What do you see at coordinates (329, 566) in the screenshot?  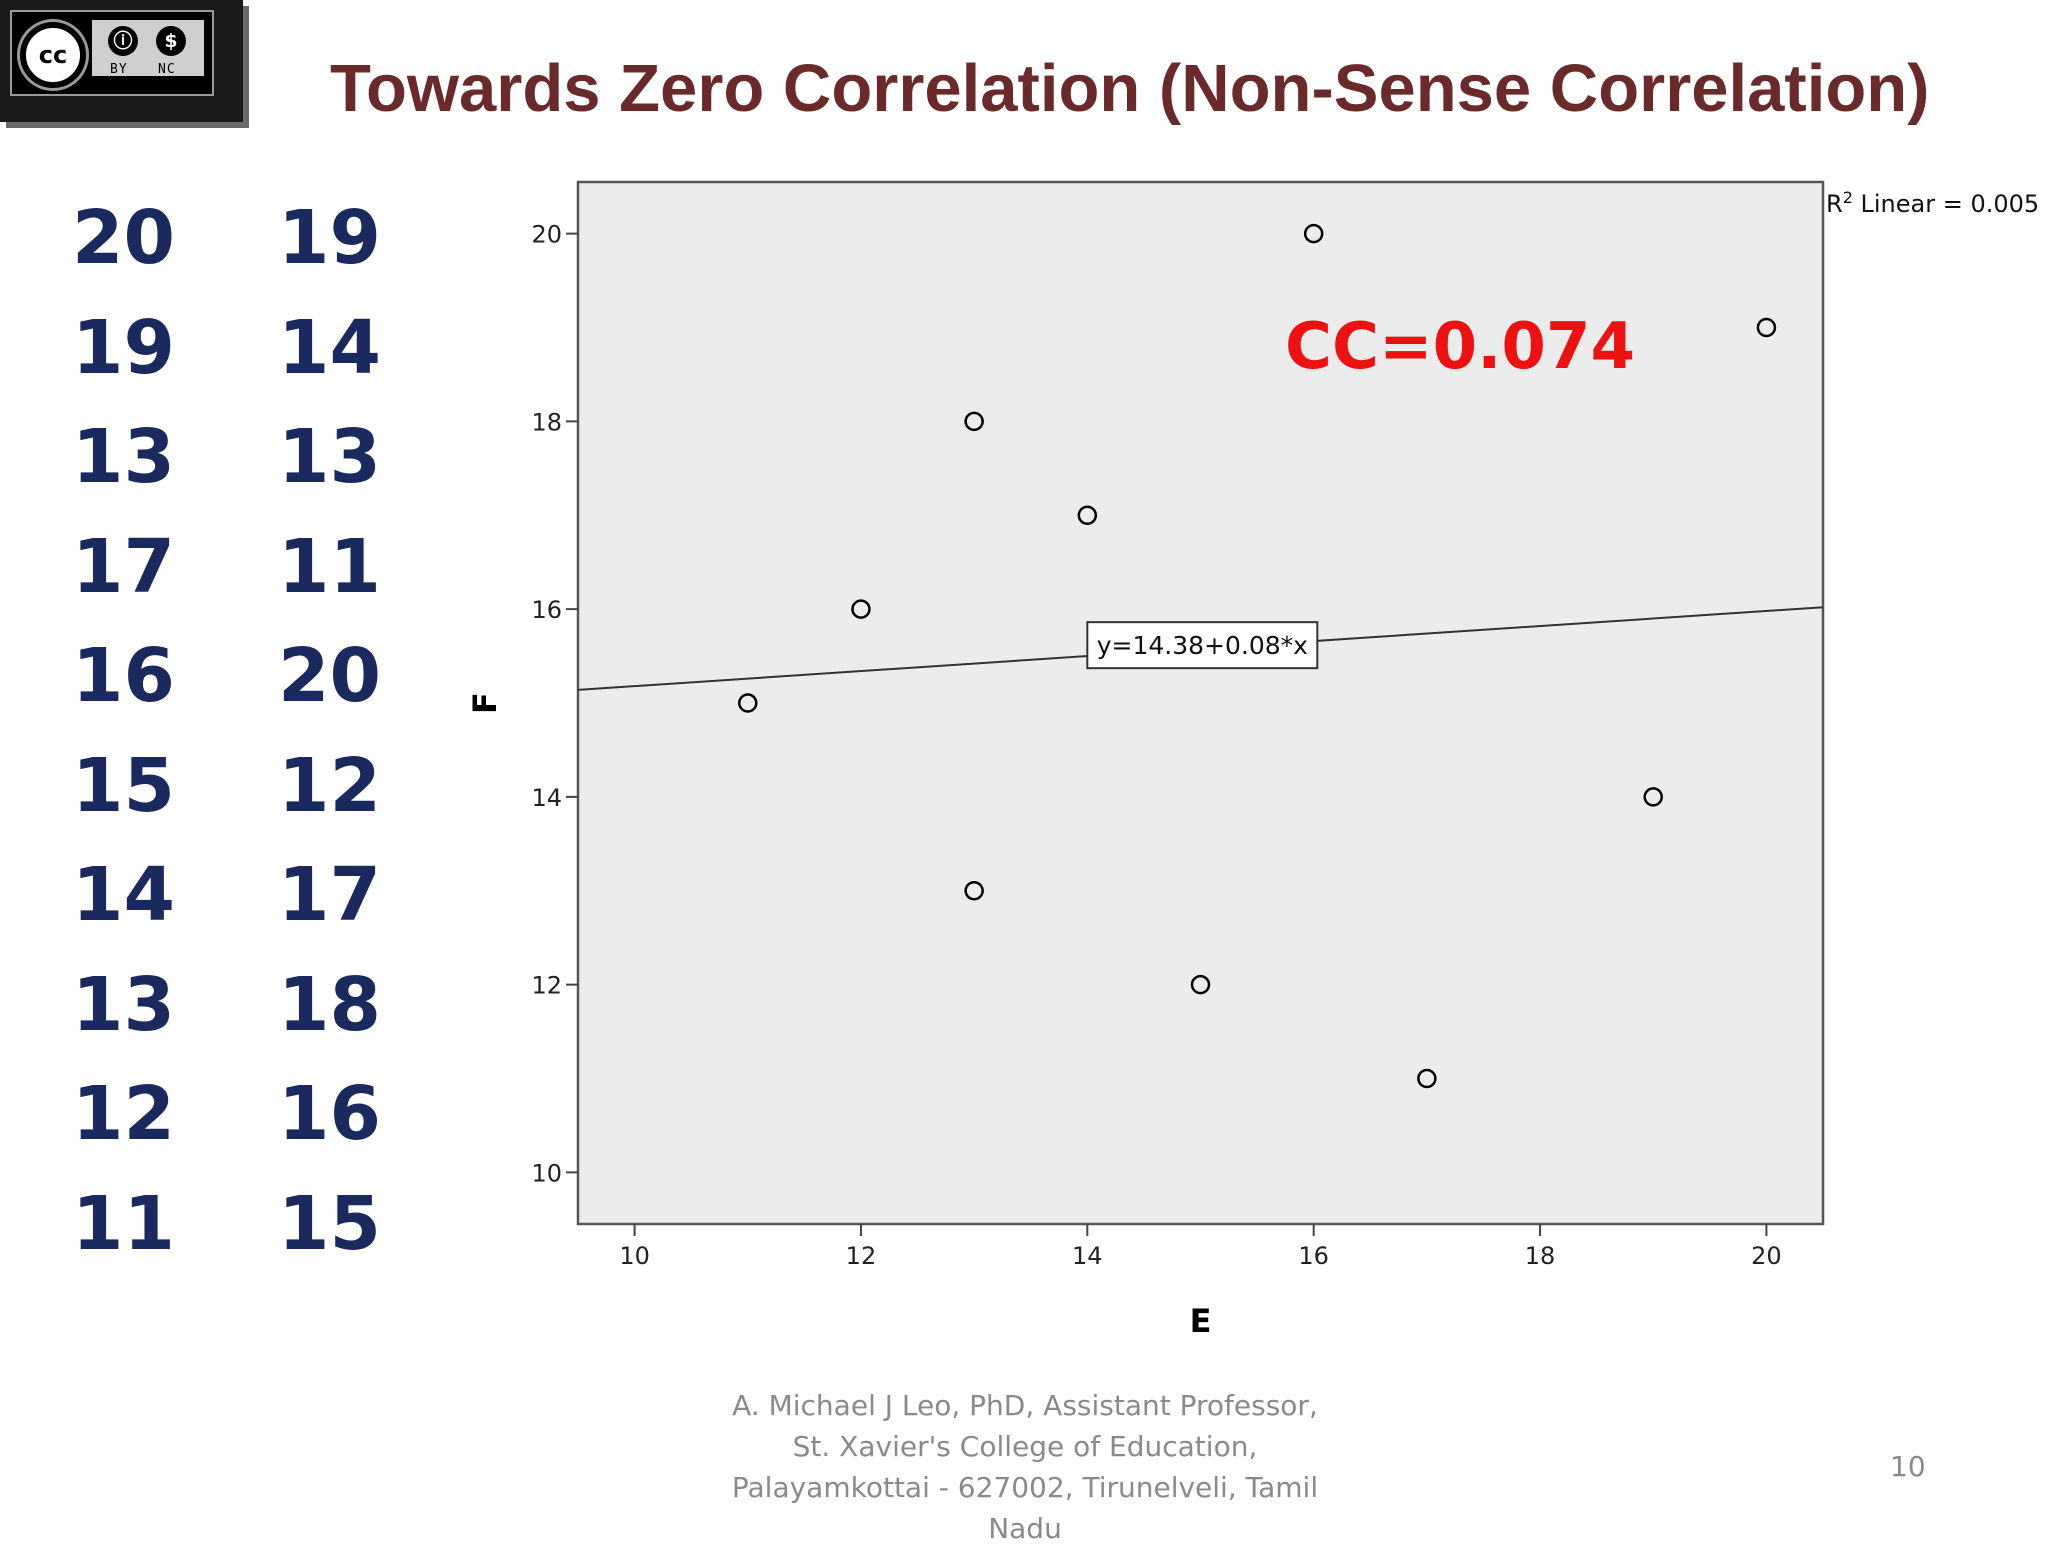 I see `data-value-f: 11` at bounding box center [329, 566].